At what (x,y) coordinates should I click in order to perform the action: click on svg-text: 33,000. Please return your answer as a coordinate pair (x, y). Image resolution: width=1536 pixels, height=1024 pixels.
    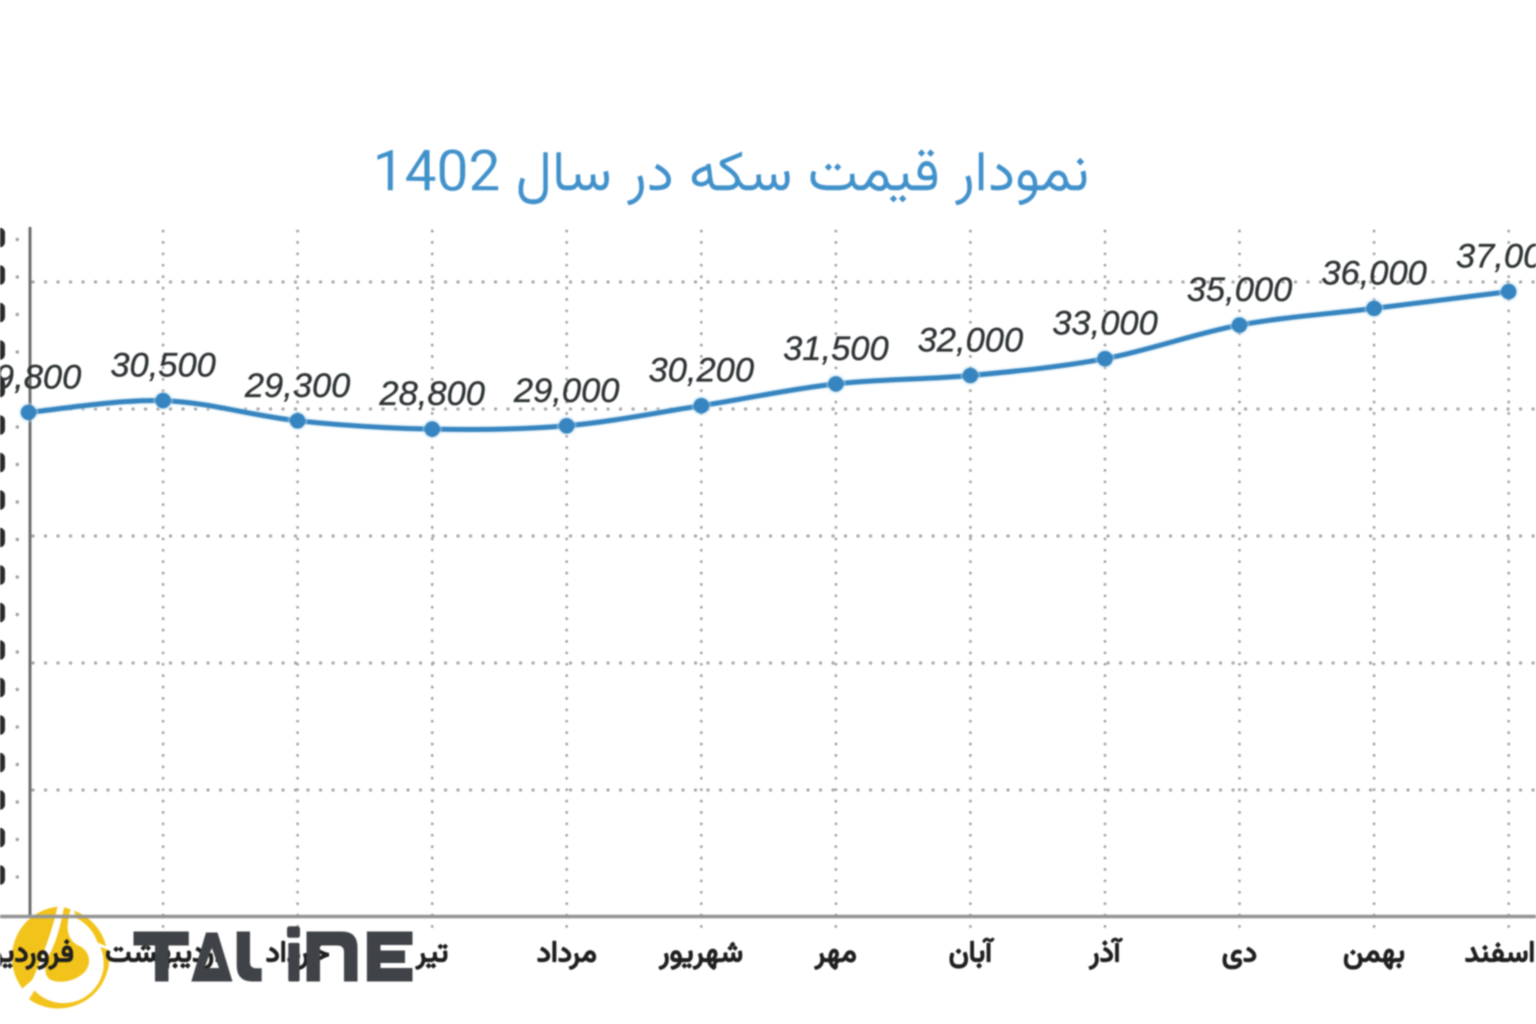
    Looking at the image, I should click on (1105, 324).